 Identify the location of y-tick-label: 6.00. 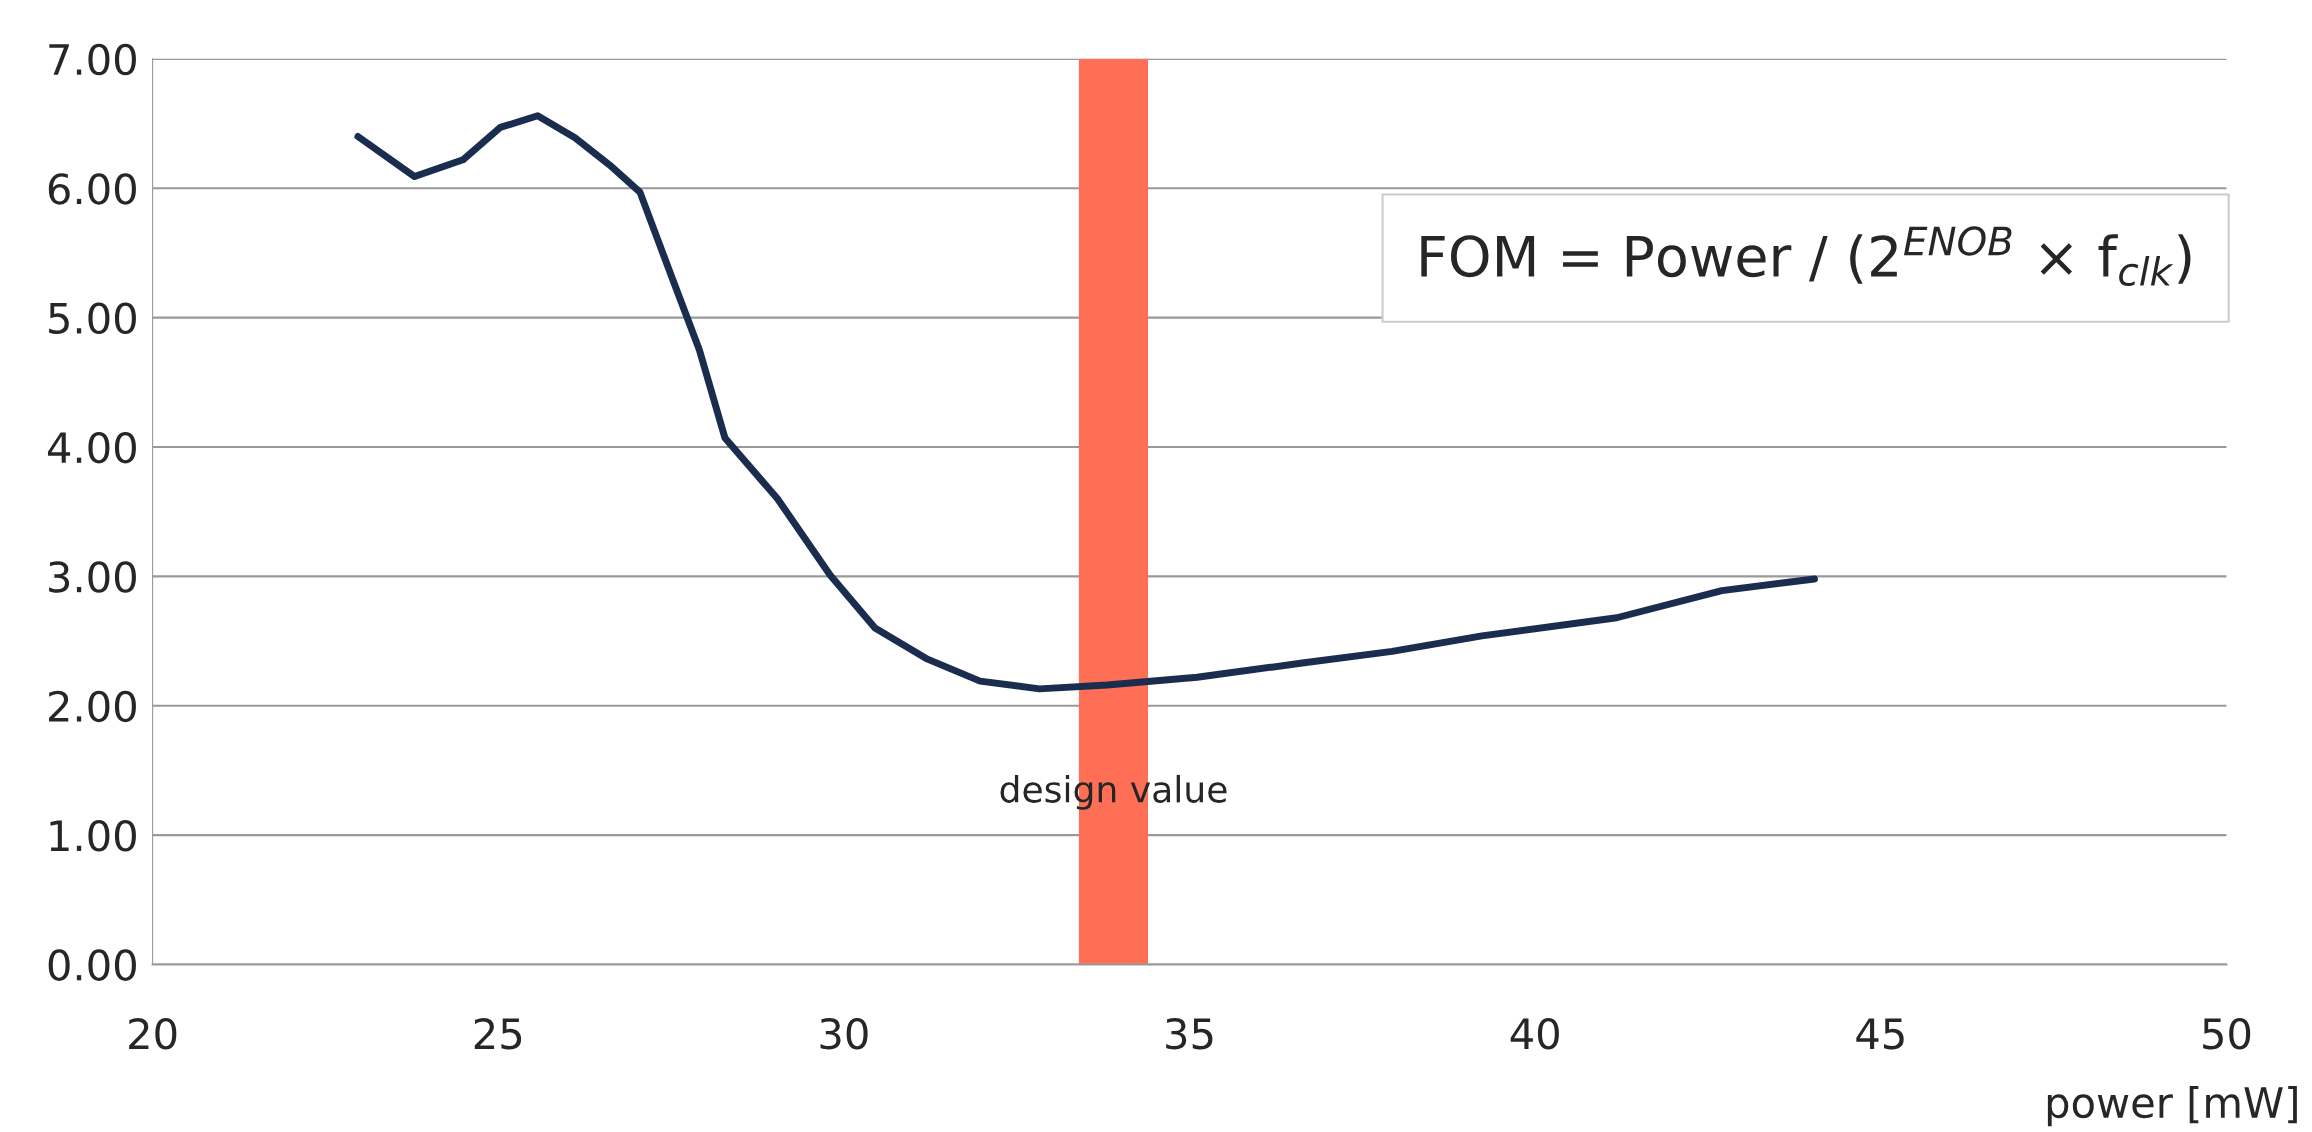
(92, 189).